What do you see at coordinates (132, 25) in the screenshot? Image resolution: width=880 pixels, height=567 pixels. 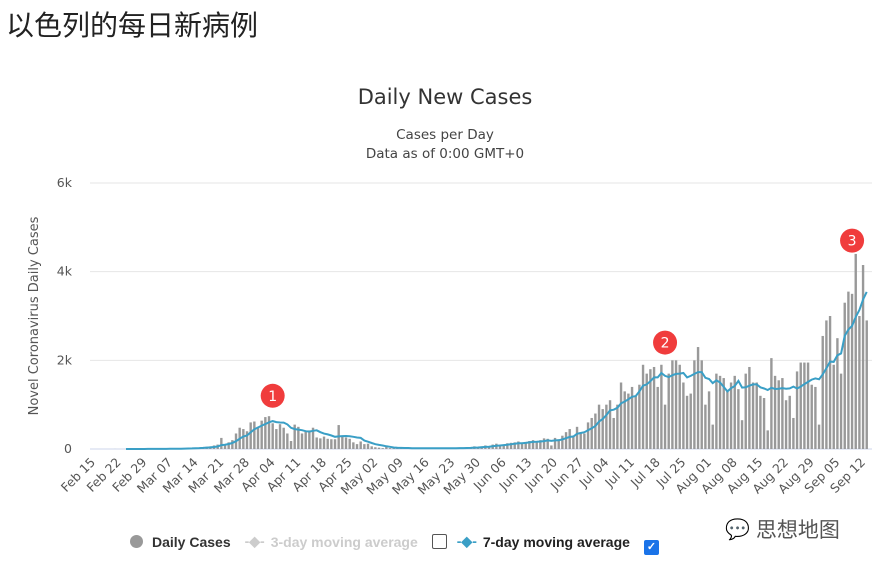 I see `page-title: 以色列的每日新病例` at bounding box center [132, 25].